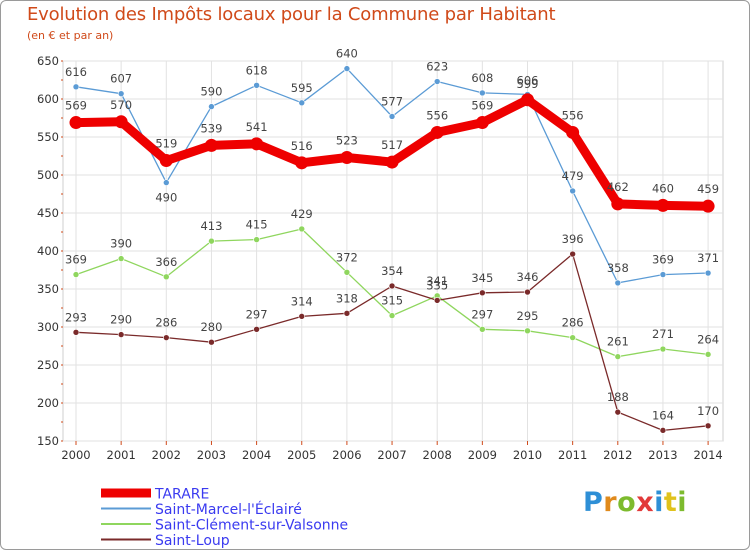  What do you see at coordinates (48, 289) in the screenshot?
I see `y-tick-label: 350` at bounding box center [48, 289].